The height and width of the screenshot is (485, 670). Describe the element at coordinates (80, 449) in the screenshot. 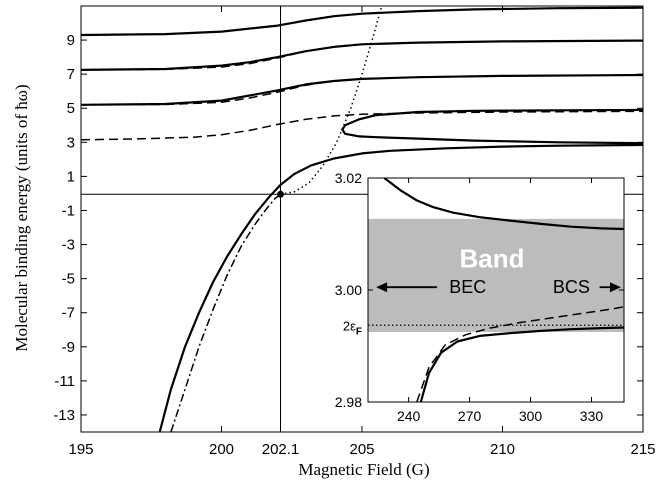

I see `x-tick-label: 195` at that location.